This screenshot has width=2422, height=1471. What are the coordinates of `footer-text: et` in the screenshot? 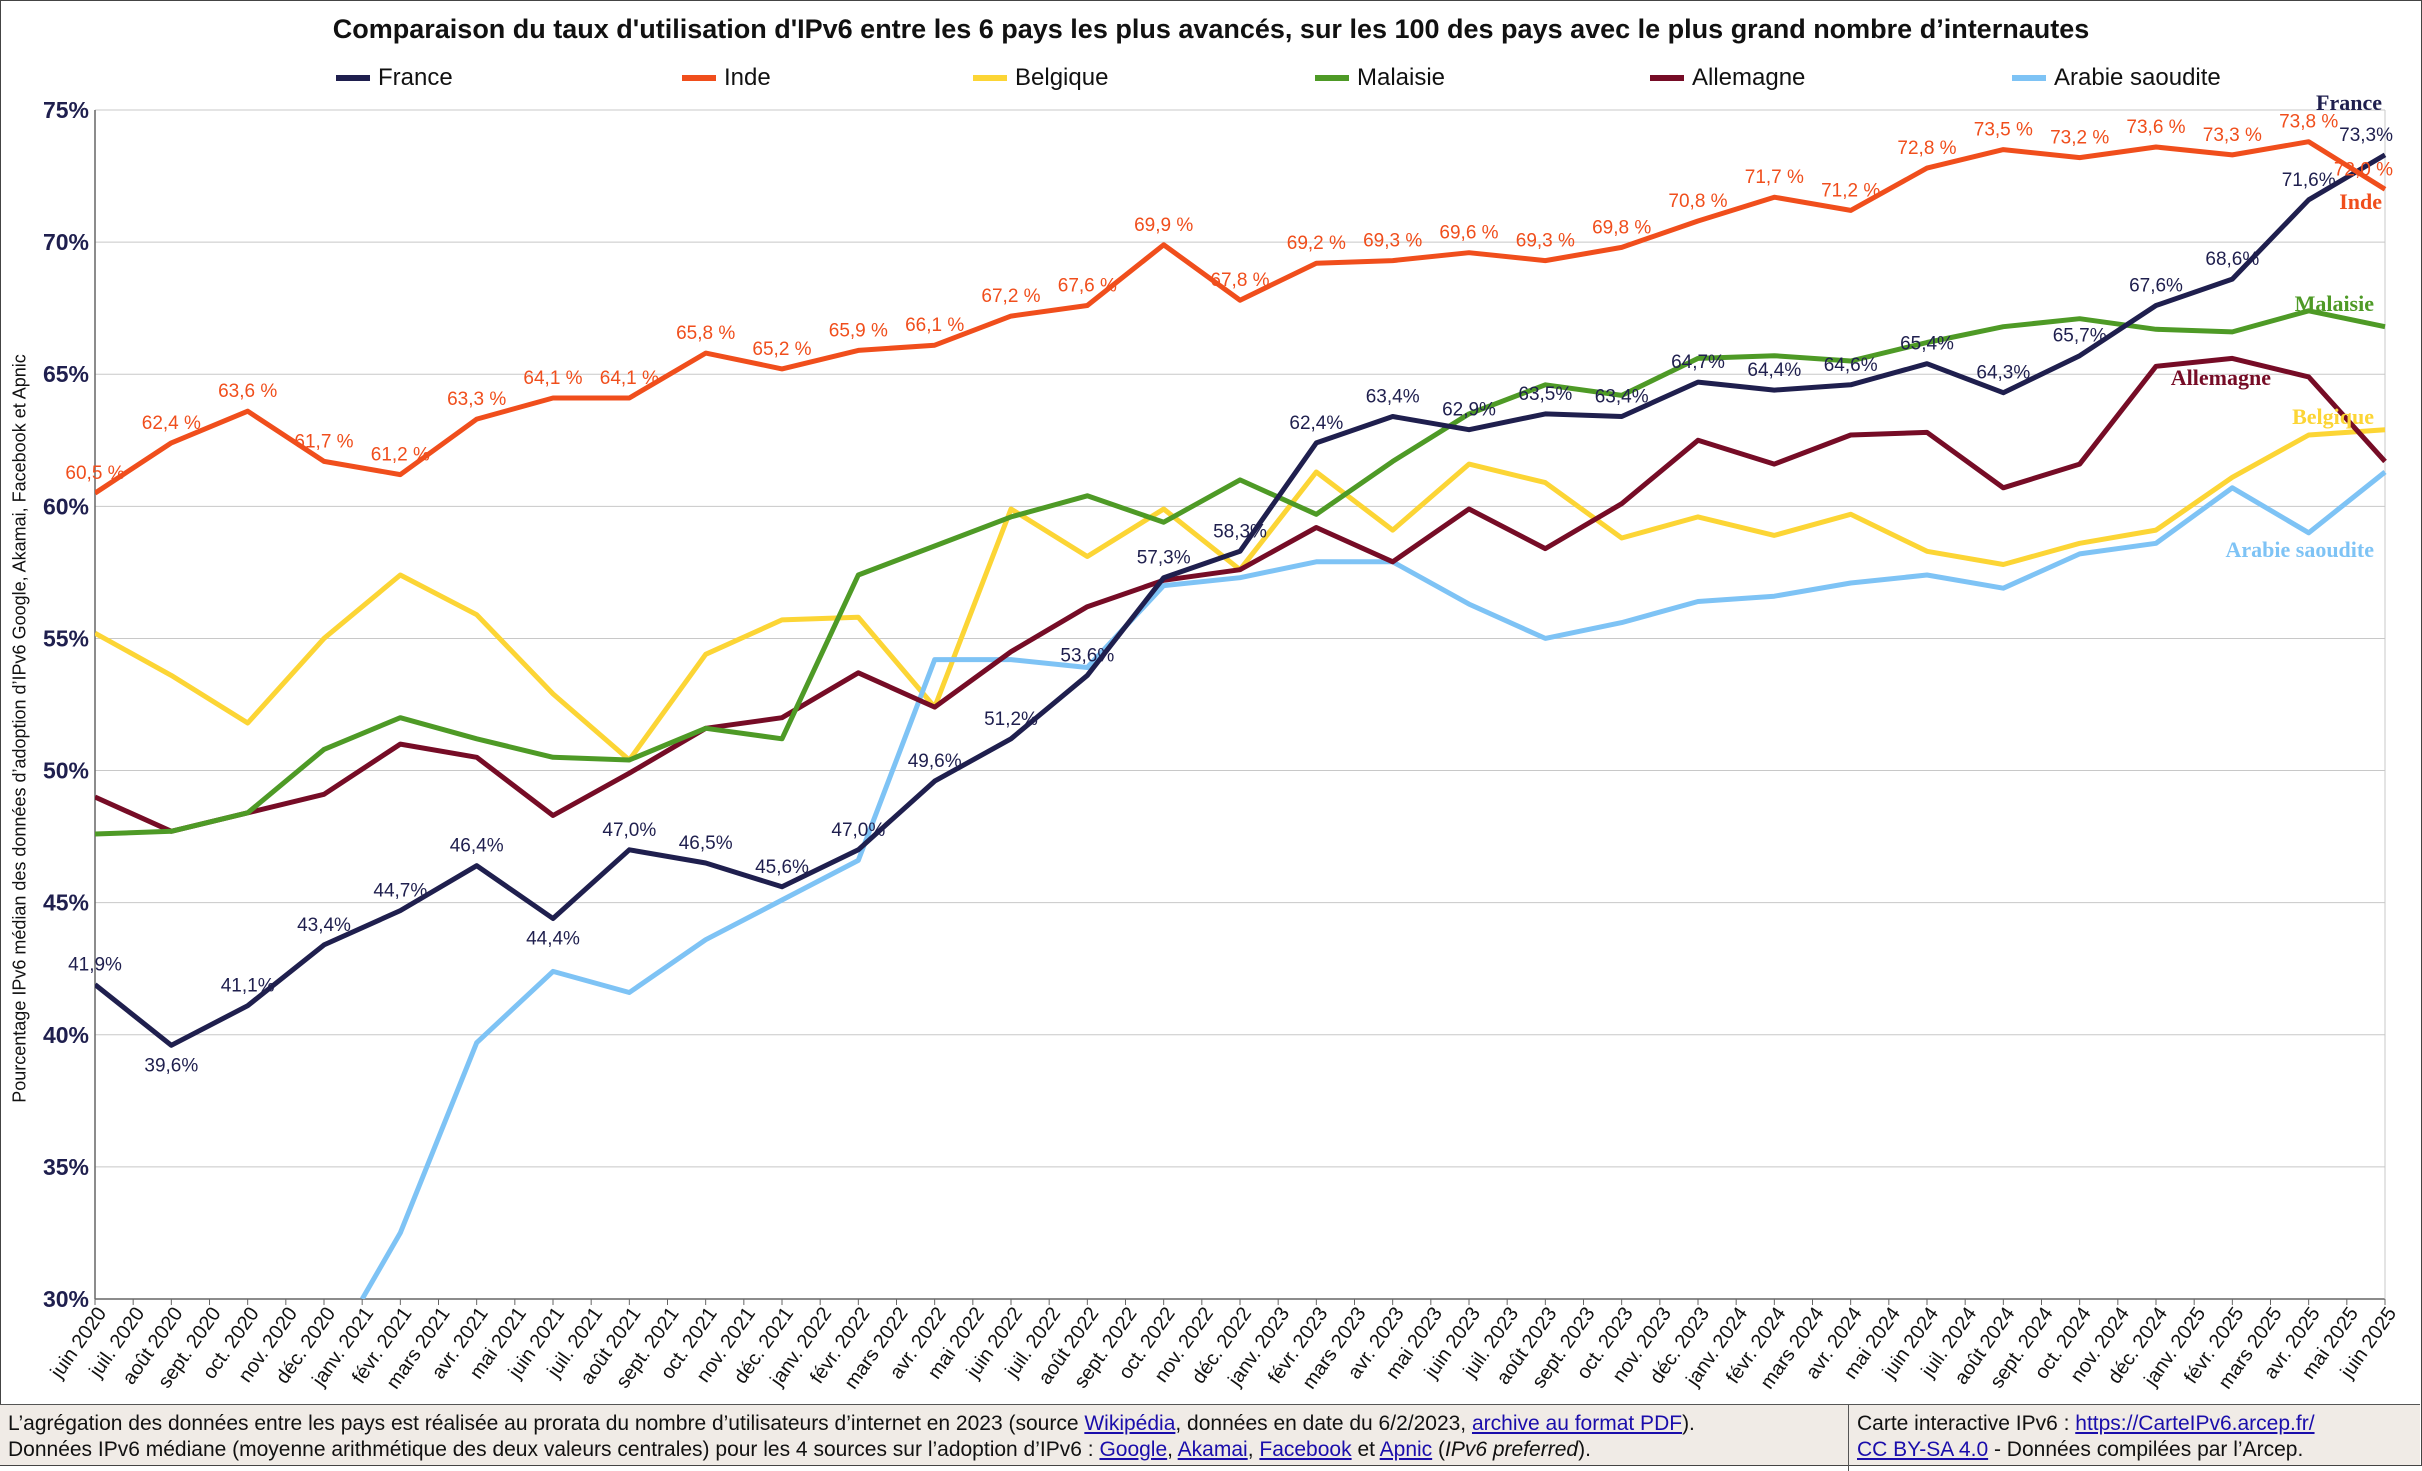 It's located at (1365, 1449).